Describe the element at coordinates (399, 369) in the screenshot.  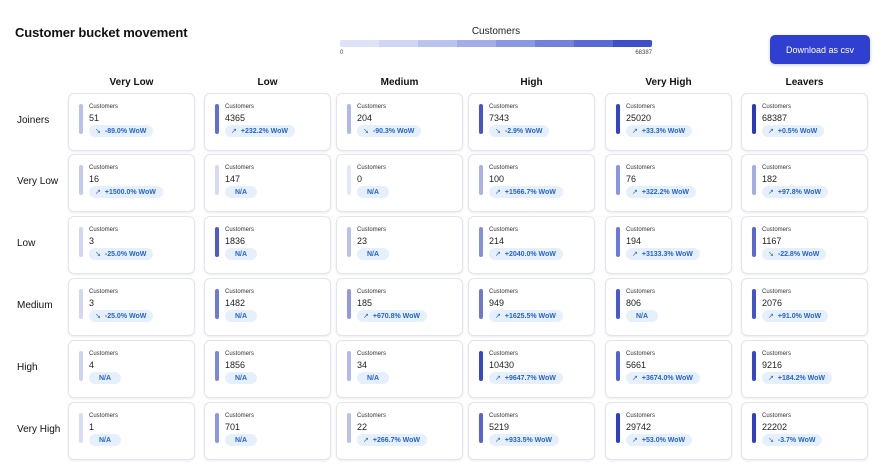
I see `bucket-cell: Customers 34 N/A` at that location.